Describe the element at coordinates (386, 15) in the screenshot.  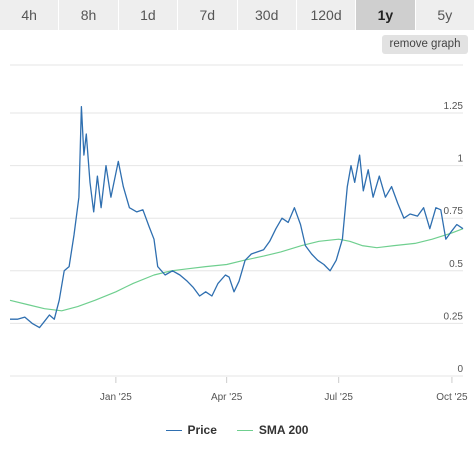
I see `tab-1y: 1y` at that location.